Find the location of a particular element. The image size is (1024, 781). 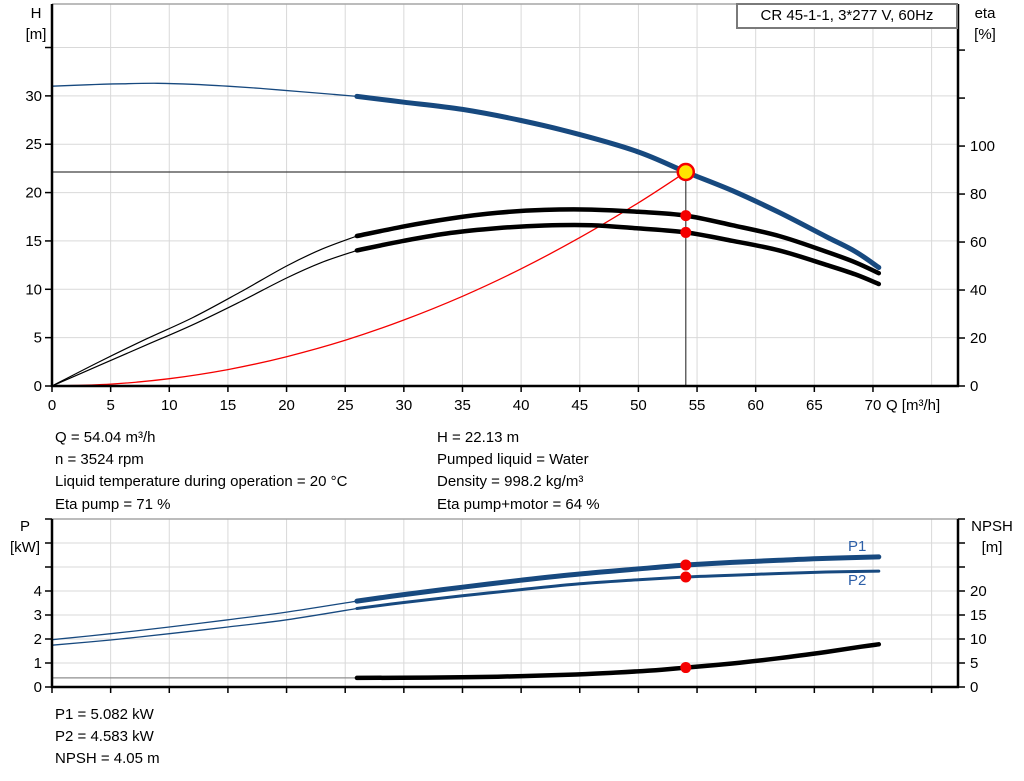

right-tick-label: 60 is located at coordinates (978, 242).